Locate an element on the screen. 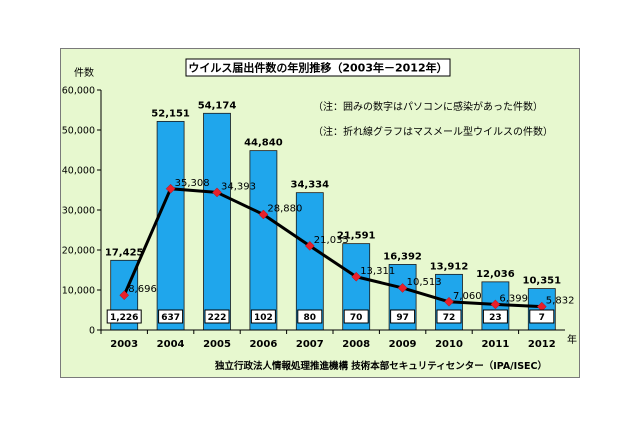  y-tick-label: 50,000 is located at coordinates (78, 131).